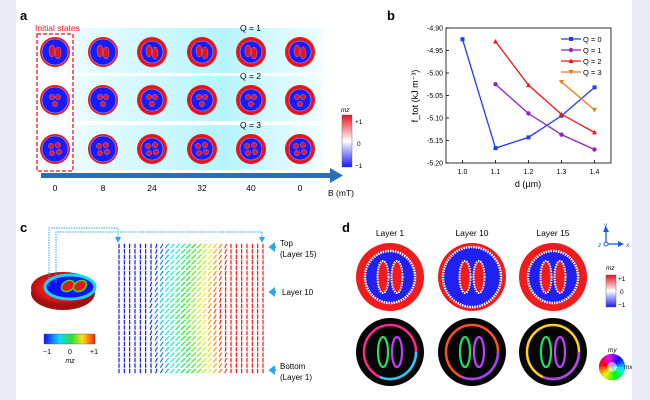 The height and width of the screenshot is (400, 650). I want to click on field-axis-arrow, so click(187, 175).